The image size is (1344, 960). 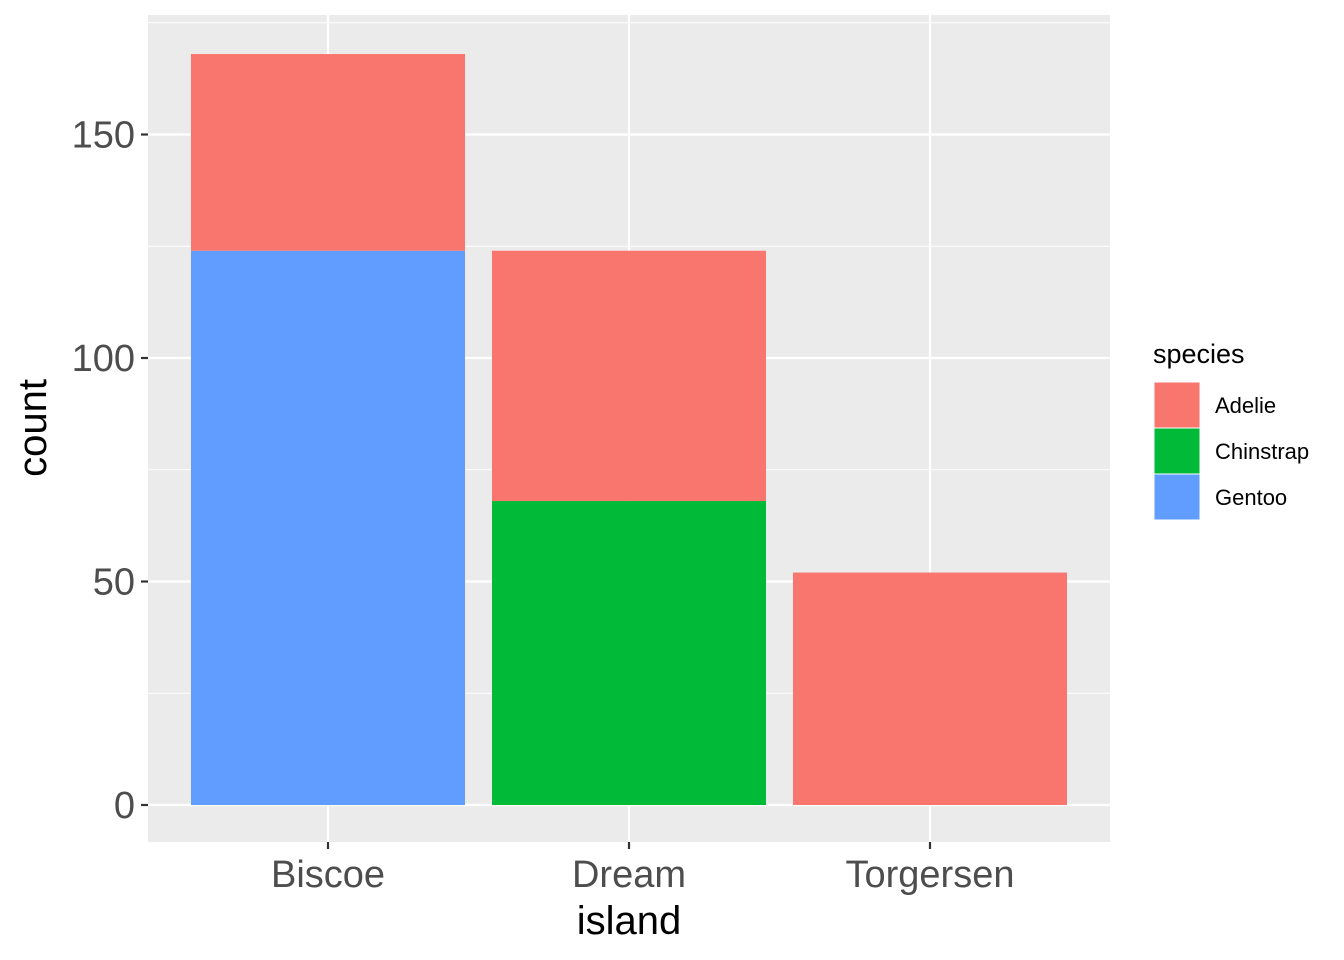 What do you see at coordinates (328, 875) in the screenshot?
I see `x-tick-label: Biscoe` at bounding box center [328, 875].